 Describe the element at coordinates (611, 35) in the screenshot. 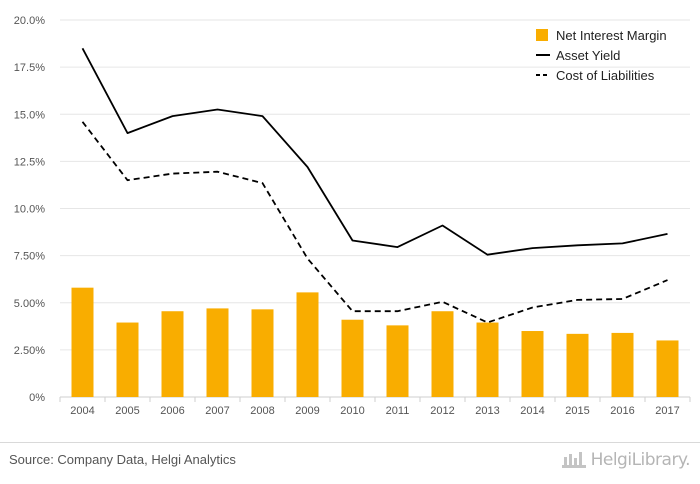

I see `legend-label: Net Interest Margin` at that location.